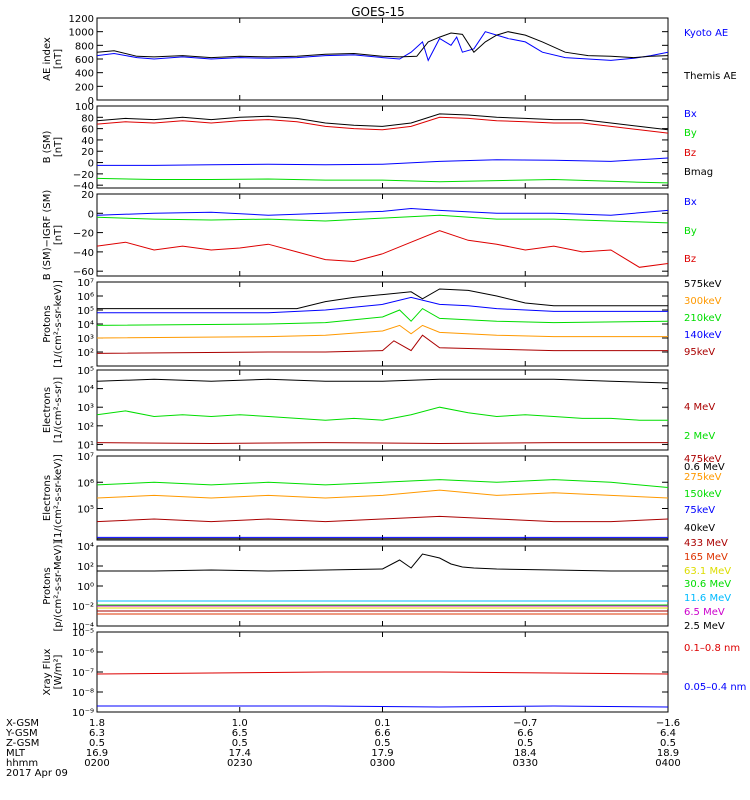 This screenshot has width=750, height=800. Describe the element at coordinates (668, 753) in the screenshot. I see `xaxis-row-value: 18.9` at that location.